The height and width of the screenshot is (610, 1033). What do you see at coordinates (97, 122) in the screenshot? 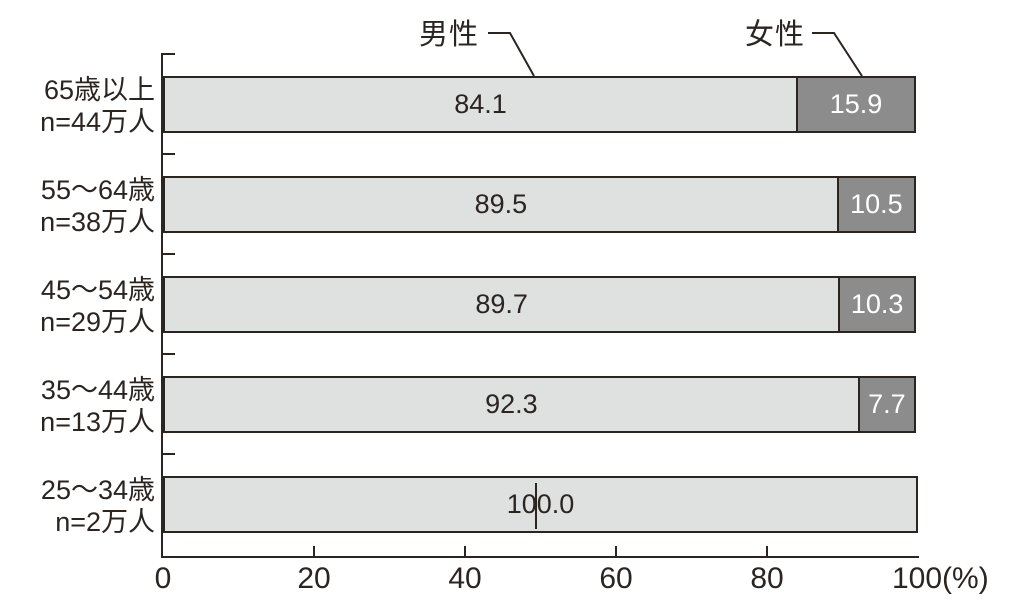
I see `category-sample-size: n=44万人` at bounding box center [97, 122].